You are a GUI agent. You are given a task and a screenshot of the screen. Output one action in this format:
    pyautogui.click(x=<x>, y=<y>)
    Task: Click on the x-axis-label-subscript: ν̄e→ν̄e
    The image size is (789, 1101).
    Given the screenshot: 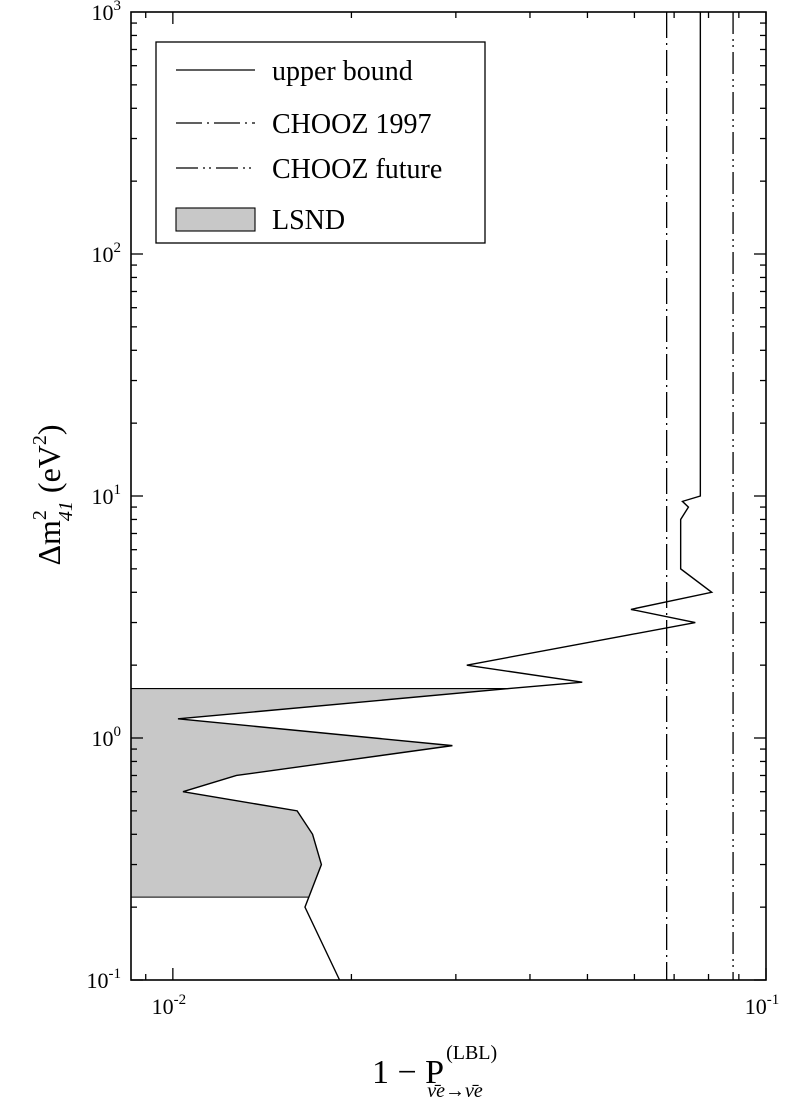 What is the action you would take?
    pyautogui.click(x=455, y=1090)
    